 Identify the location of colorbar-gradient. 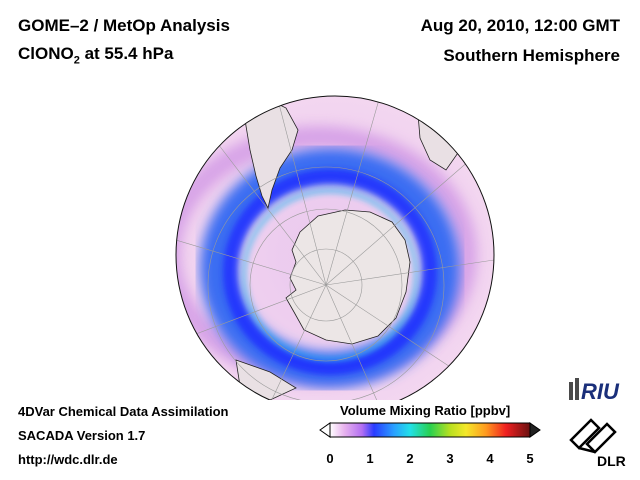
(430, 430).